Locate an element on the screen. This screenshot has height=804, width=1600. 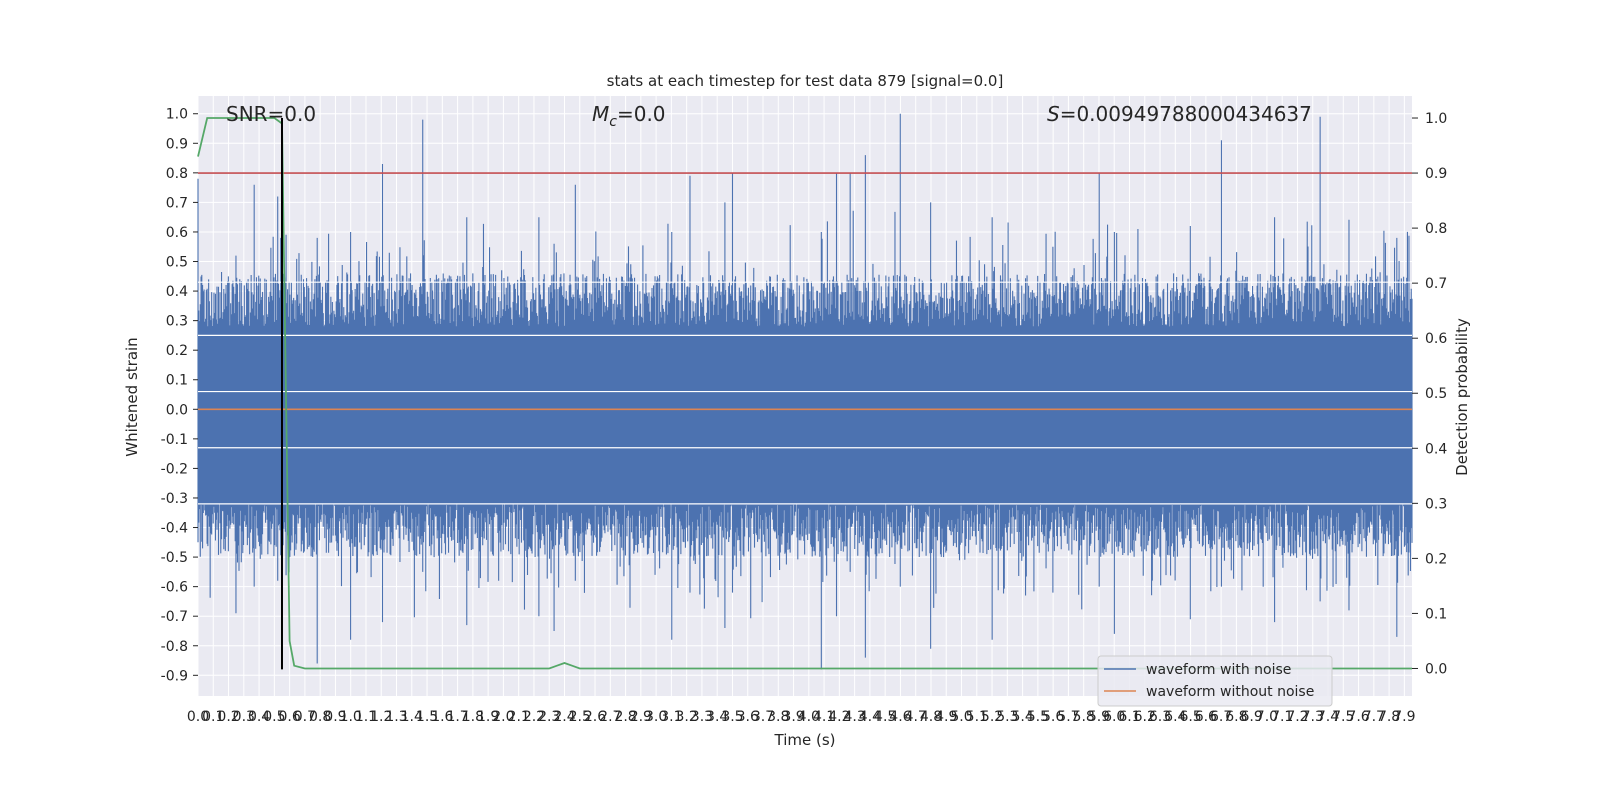
x-tick-label: 4.8 is located at coordinates (931, 717).